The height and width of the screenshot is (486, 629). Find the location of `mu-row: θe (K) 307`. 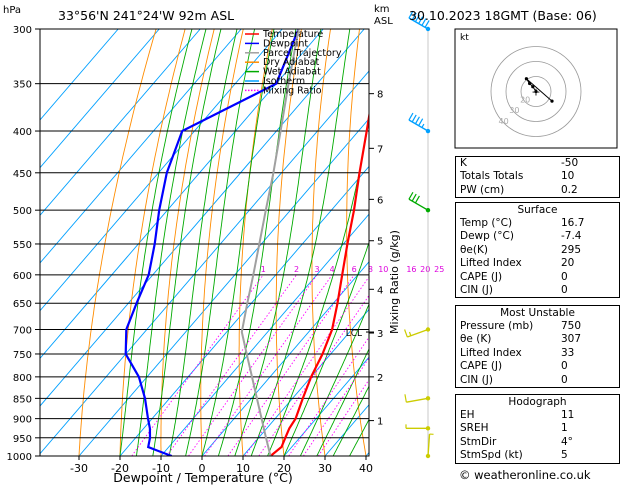

mu-row: θe (K) 307 is located at coordinates (521, 339).